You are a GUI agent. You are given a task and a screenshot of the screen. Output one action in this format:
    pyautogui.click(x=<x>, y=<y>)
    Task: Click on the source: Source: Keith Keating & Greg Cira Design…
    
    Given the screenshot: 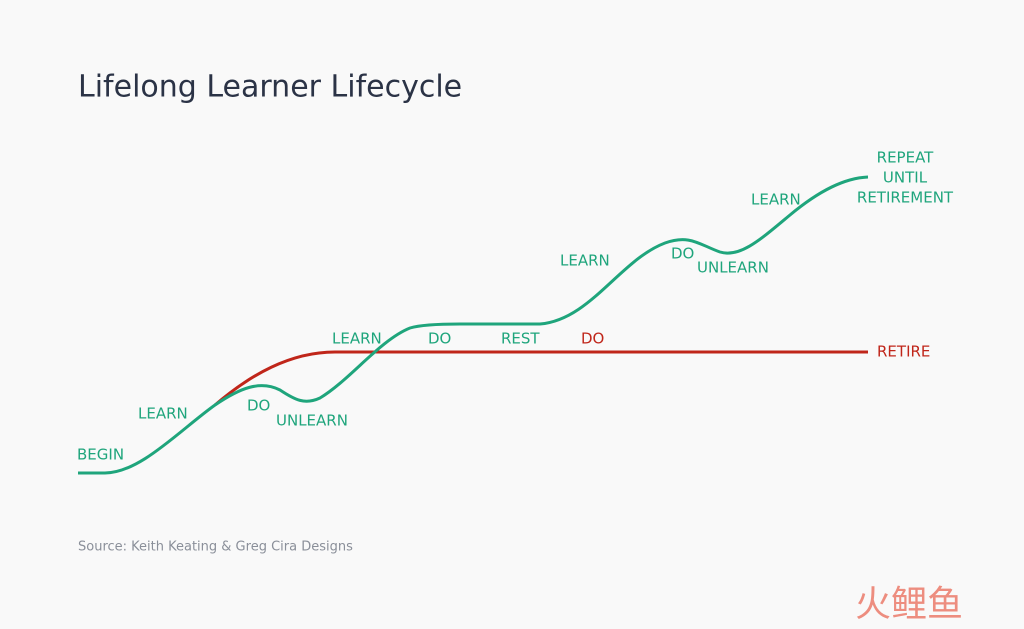 What is the action you would take?
    pyautogui.click(x=215, y=547)
    